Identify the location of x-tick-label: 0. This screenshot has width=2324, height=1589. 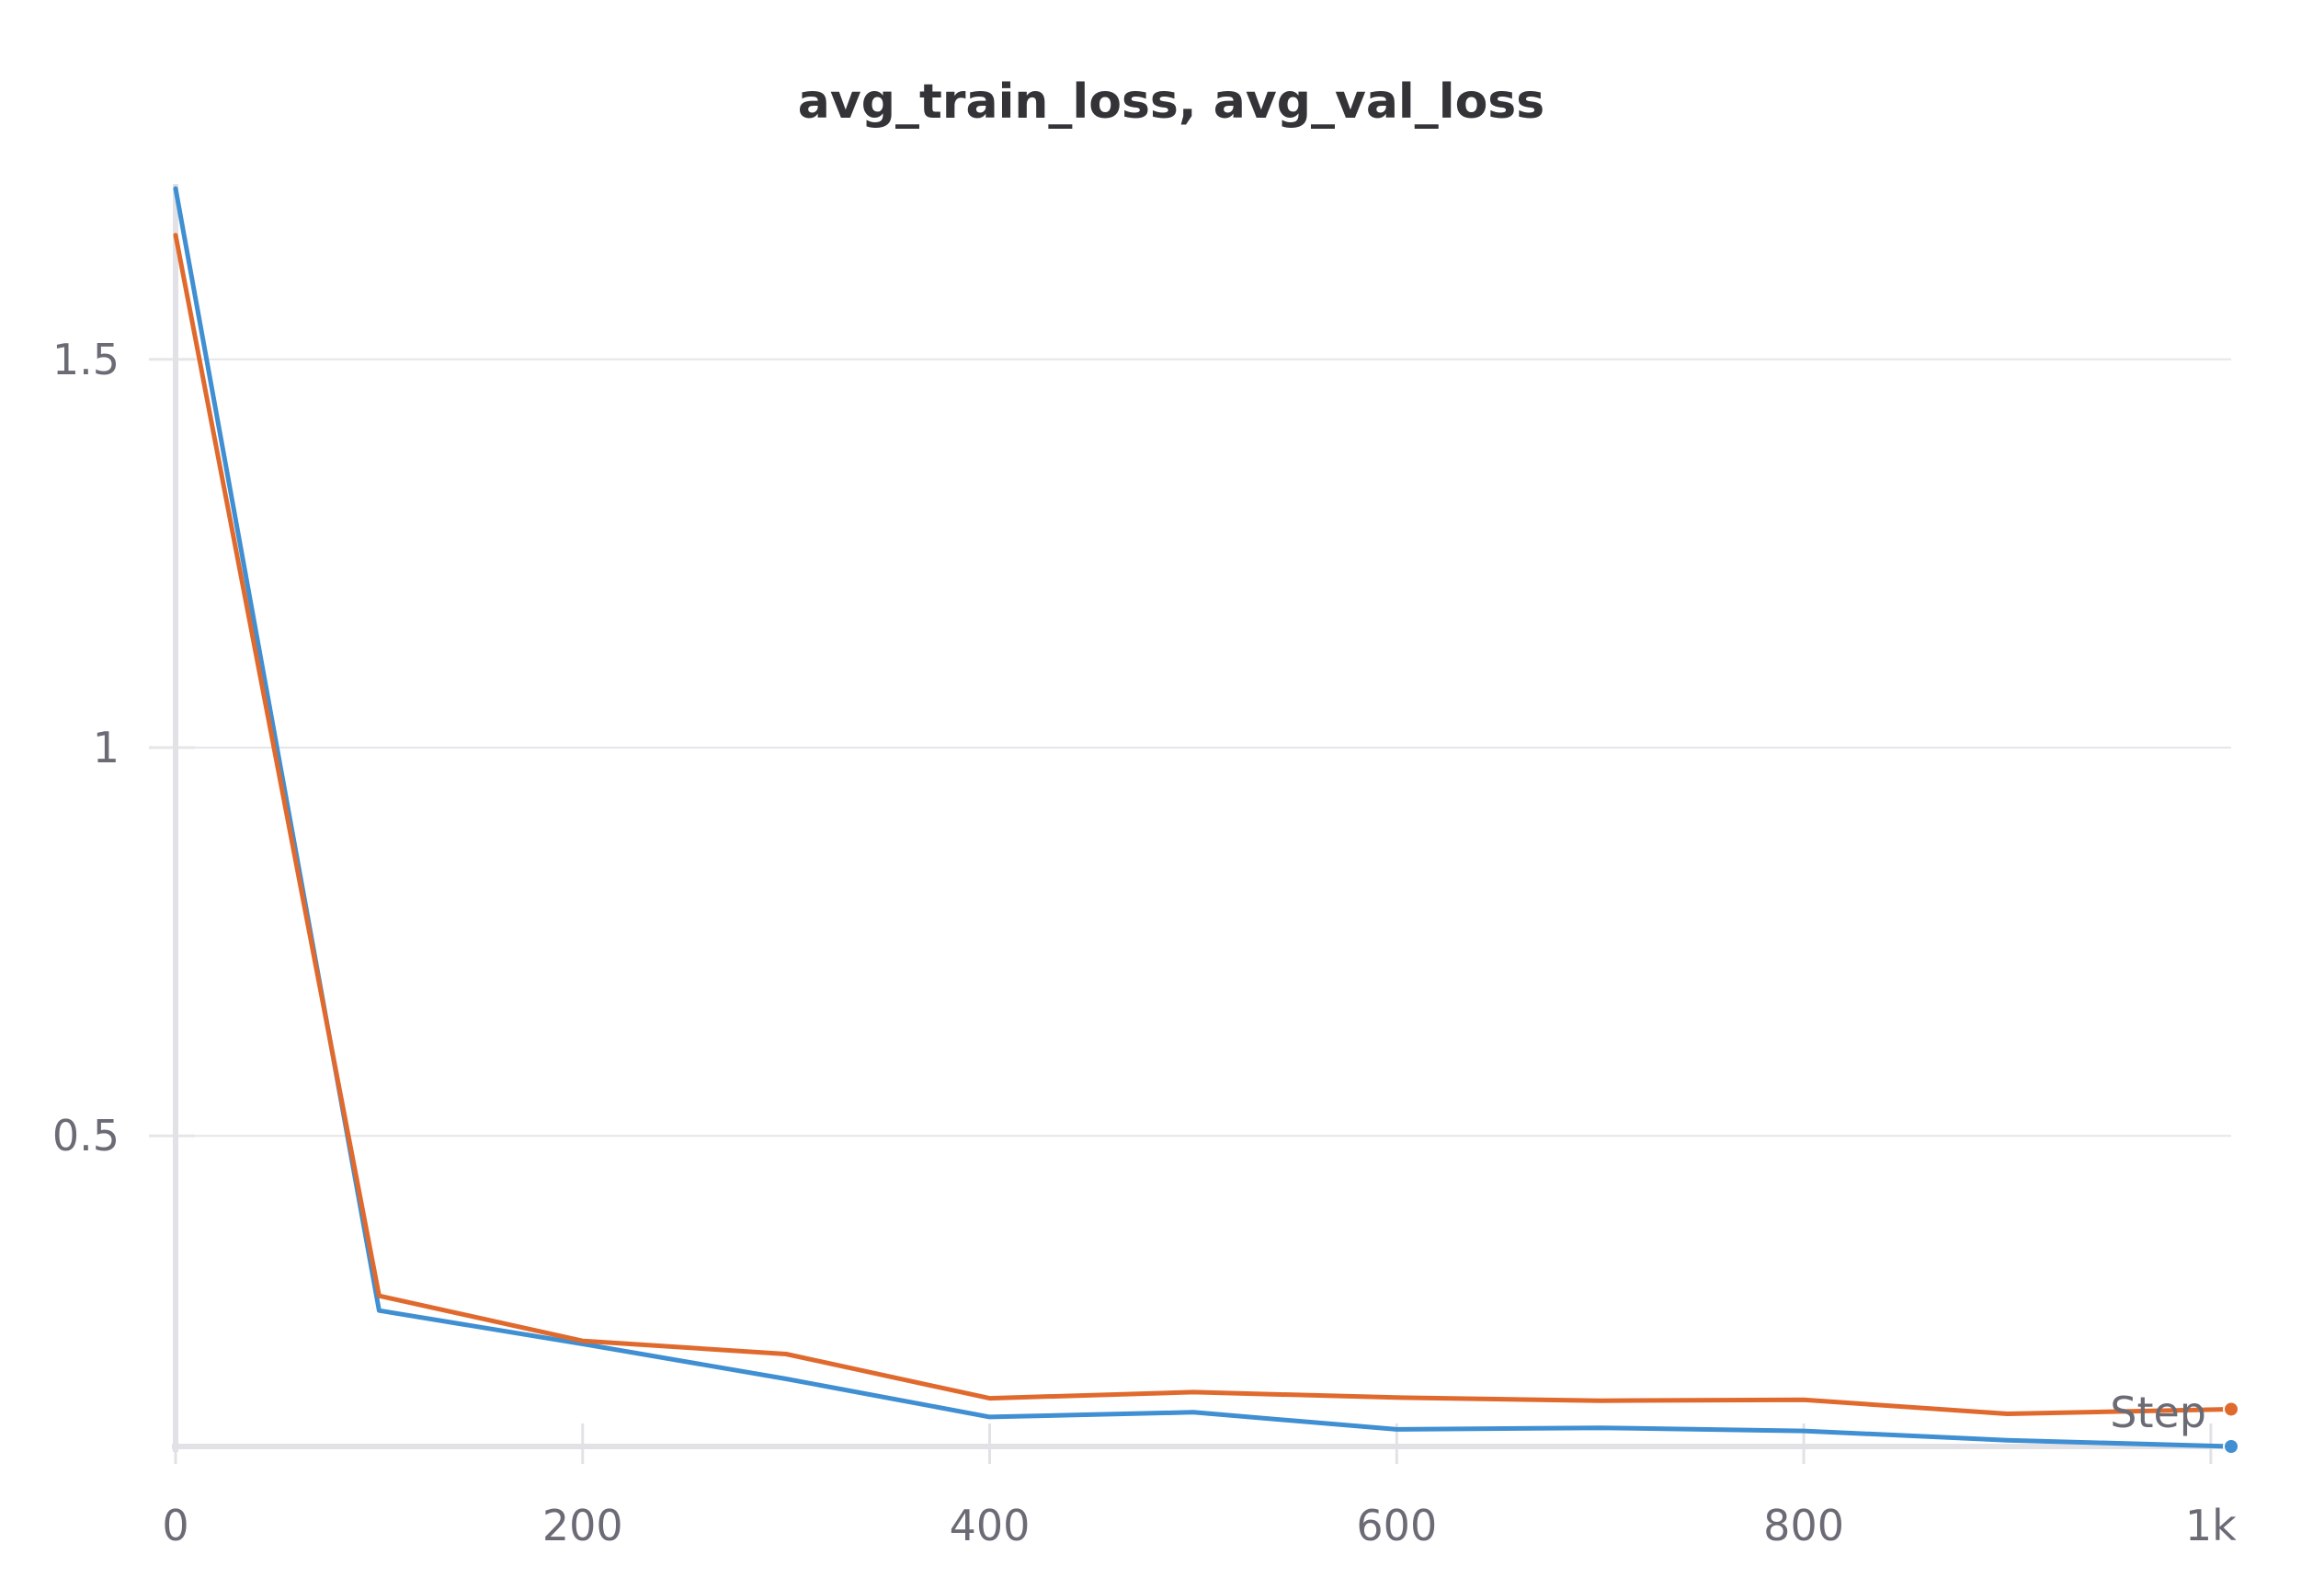
(175, 1526).